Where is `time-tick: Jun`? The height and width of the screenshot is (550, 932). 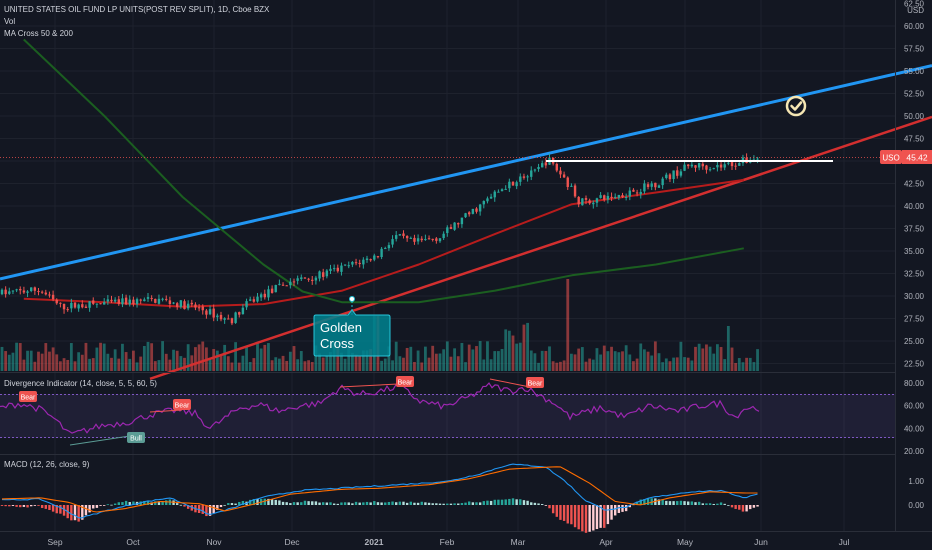 time-tick: Jun is located at coordinates (761, 542).